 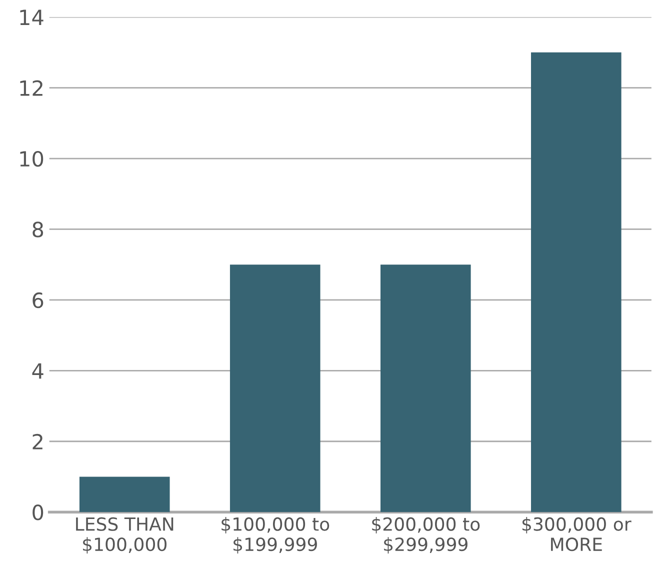 I want to click on y-tick-label: 12, so click(x=31, y=88).